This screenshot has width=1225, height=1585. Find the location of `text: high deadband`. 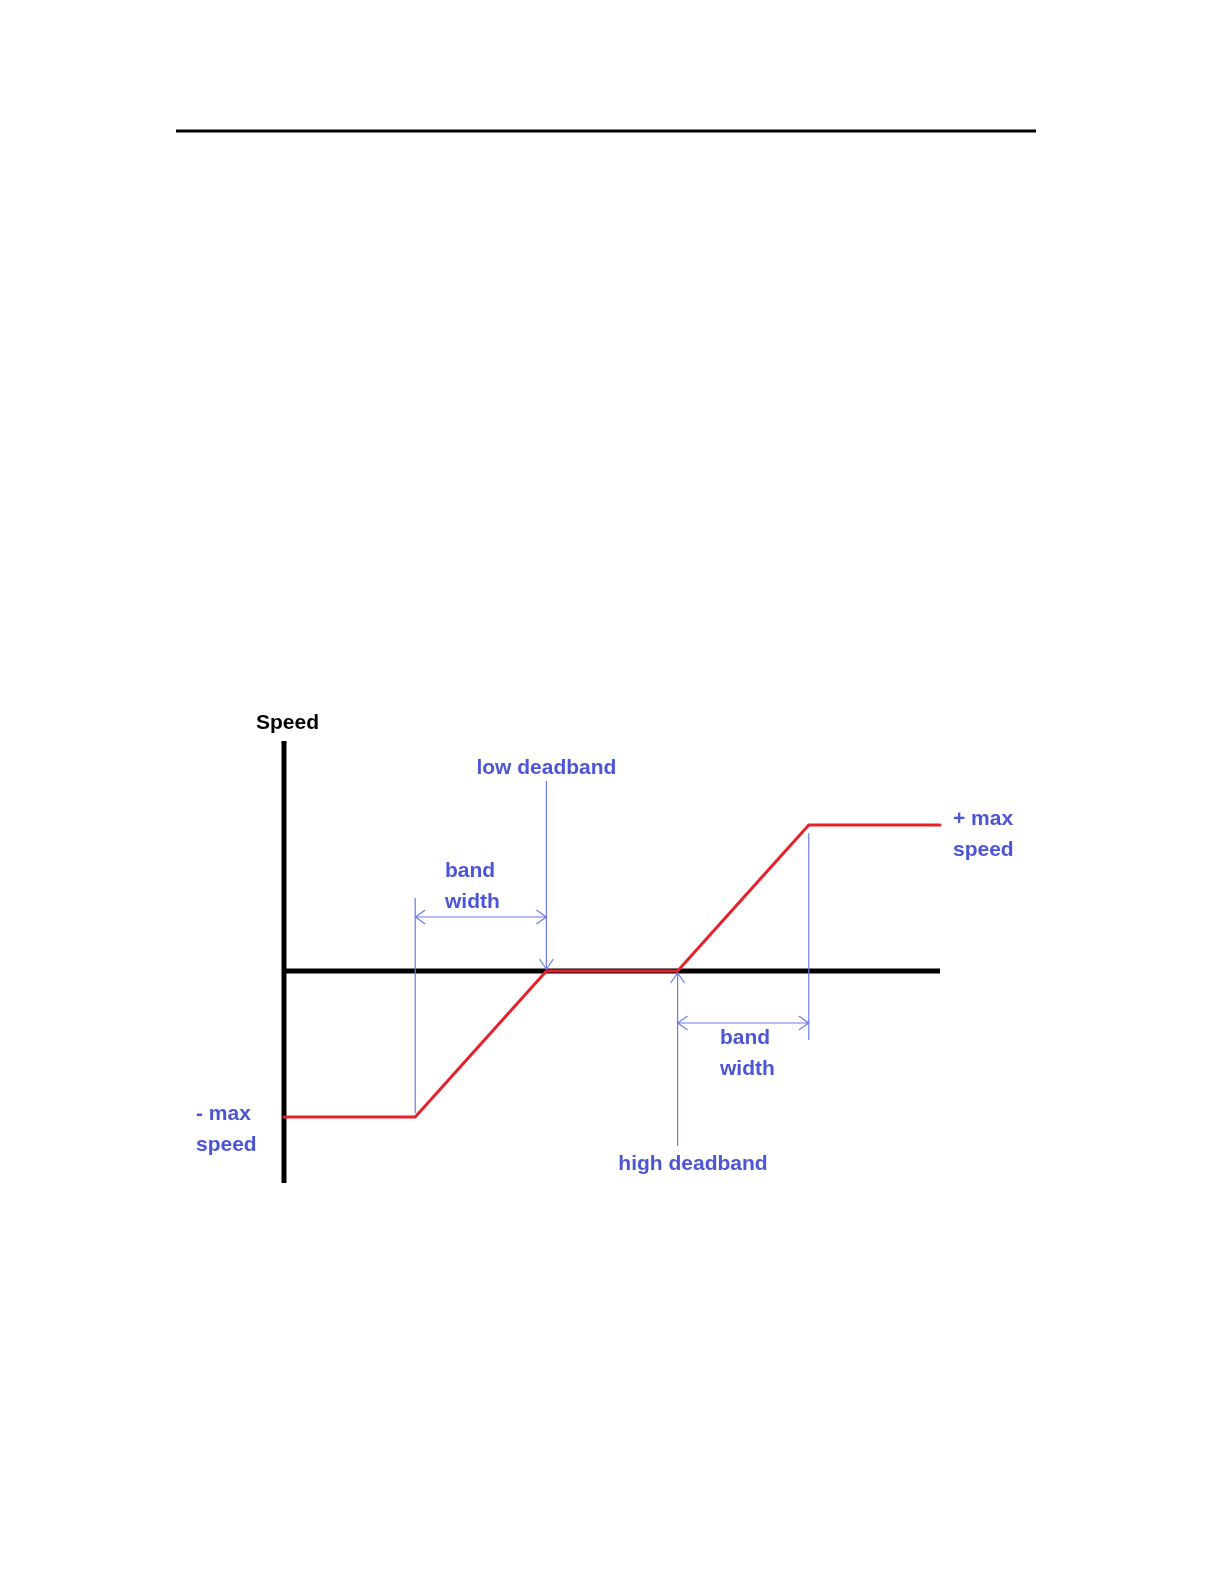

text: high deadband is located at coordinates (693, 1162).